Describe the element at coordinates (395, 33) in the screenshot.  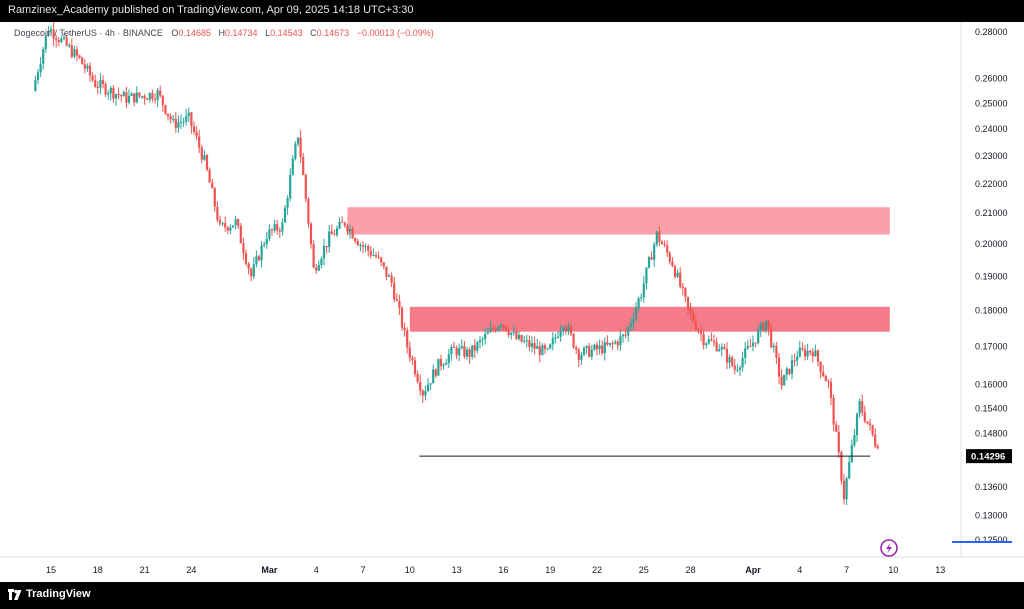
I see `legend-change: −0.00013 (−0.09%)` at that location.